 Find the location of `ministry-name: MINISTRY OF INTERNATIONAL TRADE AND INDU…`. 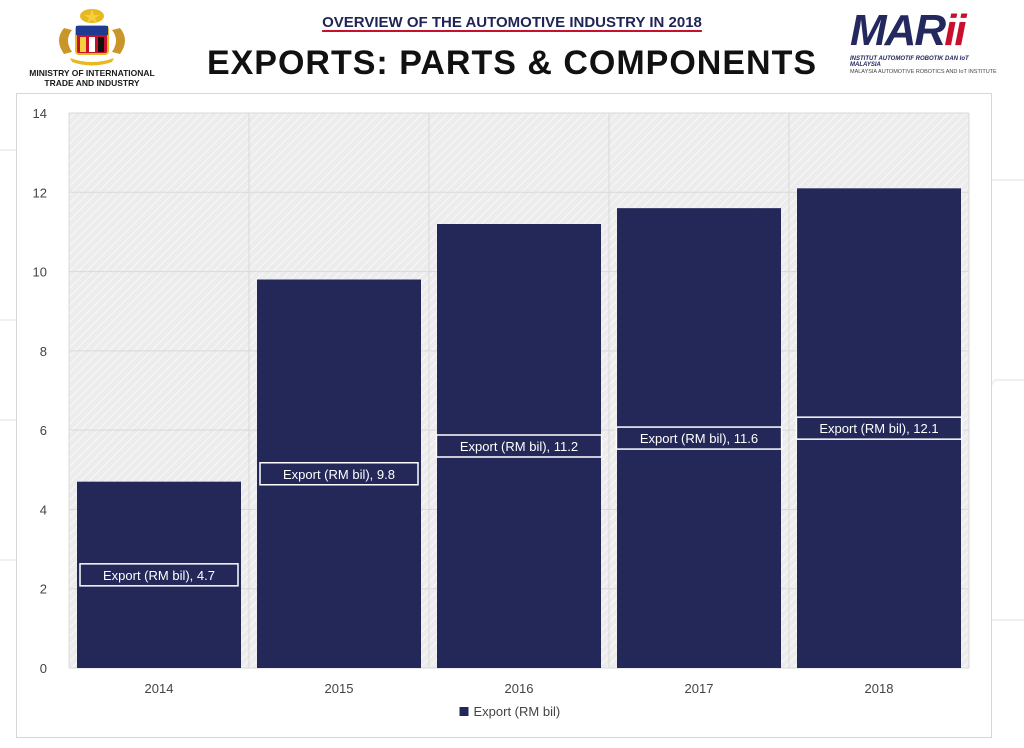

ministry-name: MINISTRY OF INTERNATIONAL TRADE AND INDU… is located at coordinates (92, 78).